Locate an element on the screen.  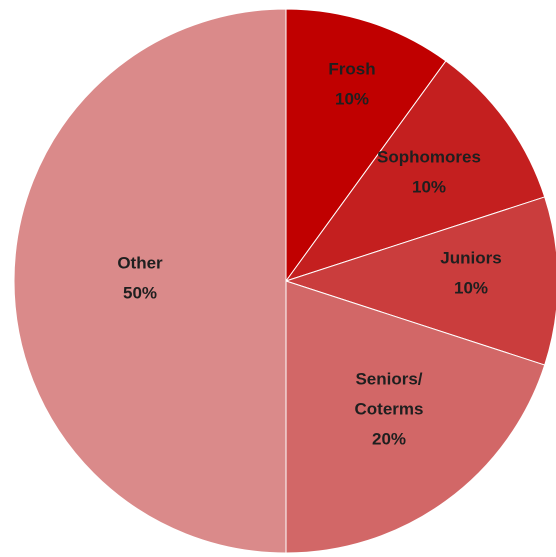
pie-slice-juniors is located at coordinates (420, 281).